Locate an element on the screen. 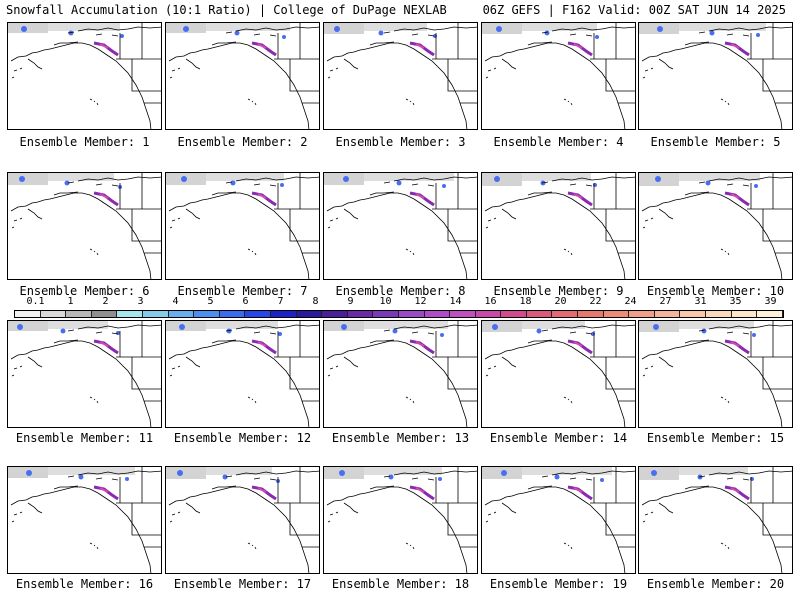  colorbar-tick-label: 12 is located at coordinates (420, 301).